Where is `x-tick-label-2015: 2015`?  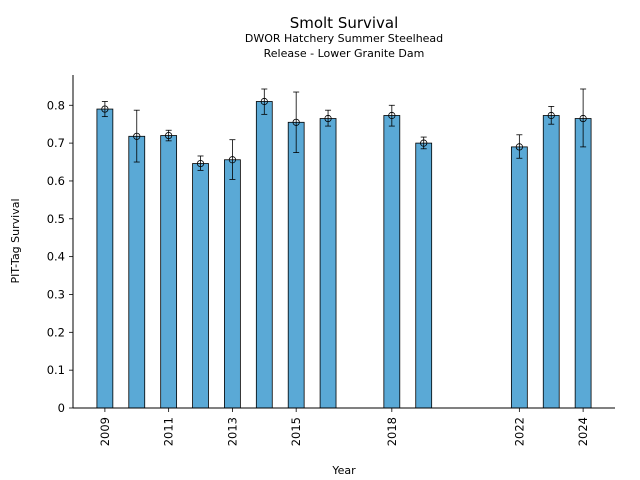 x-tick-label-2015: 2015 is located at coordinates (296, 431).